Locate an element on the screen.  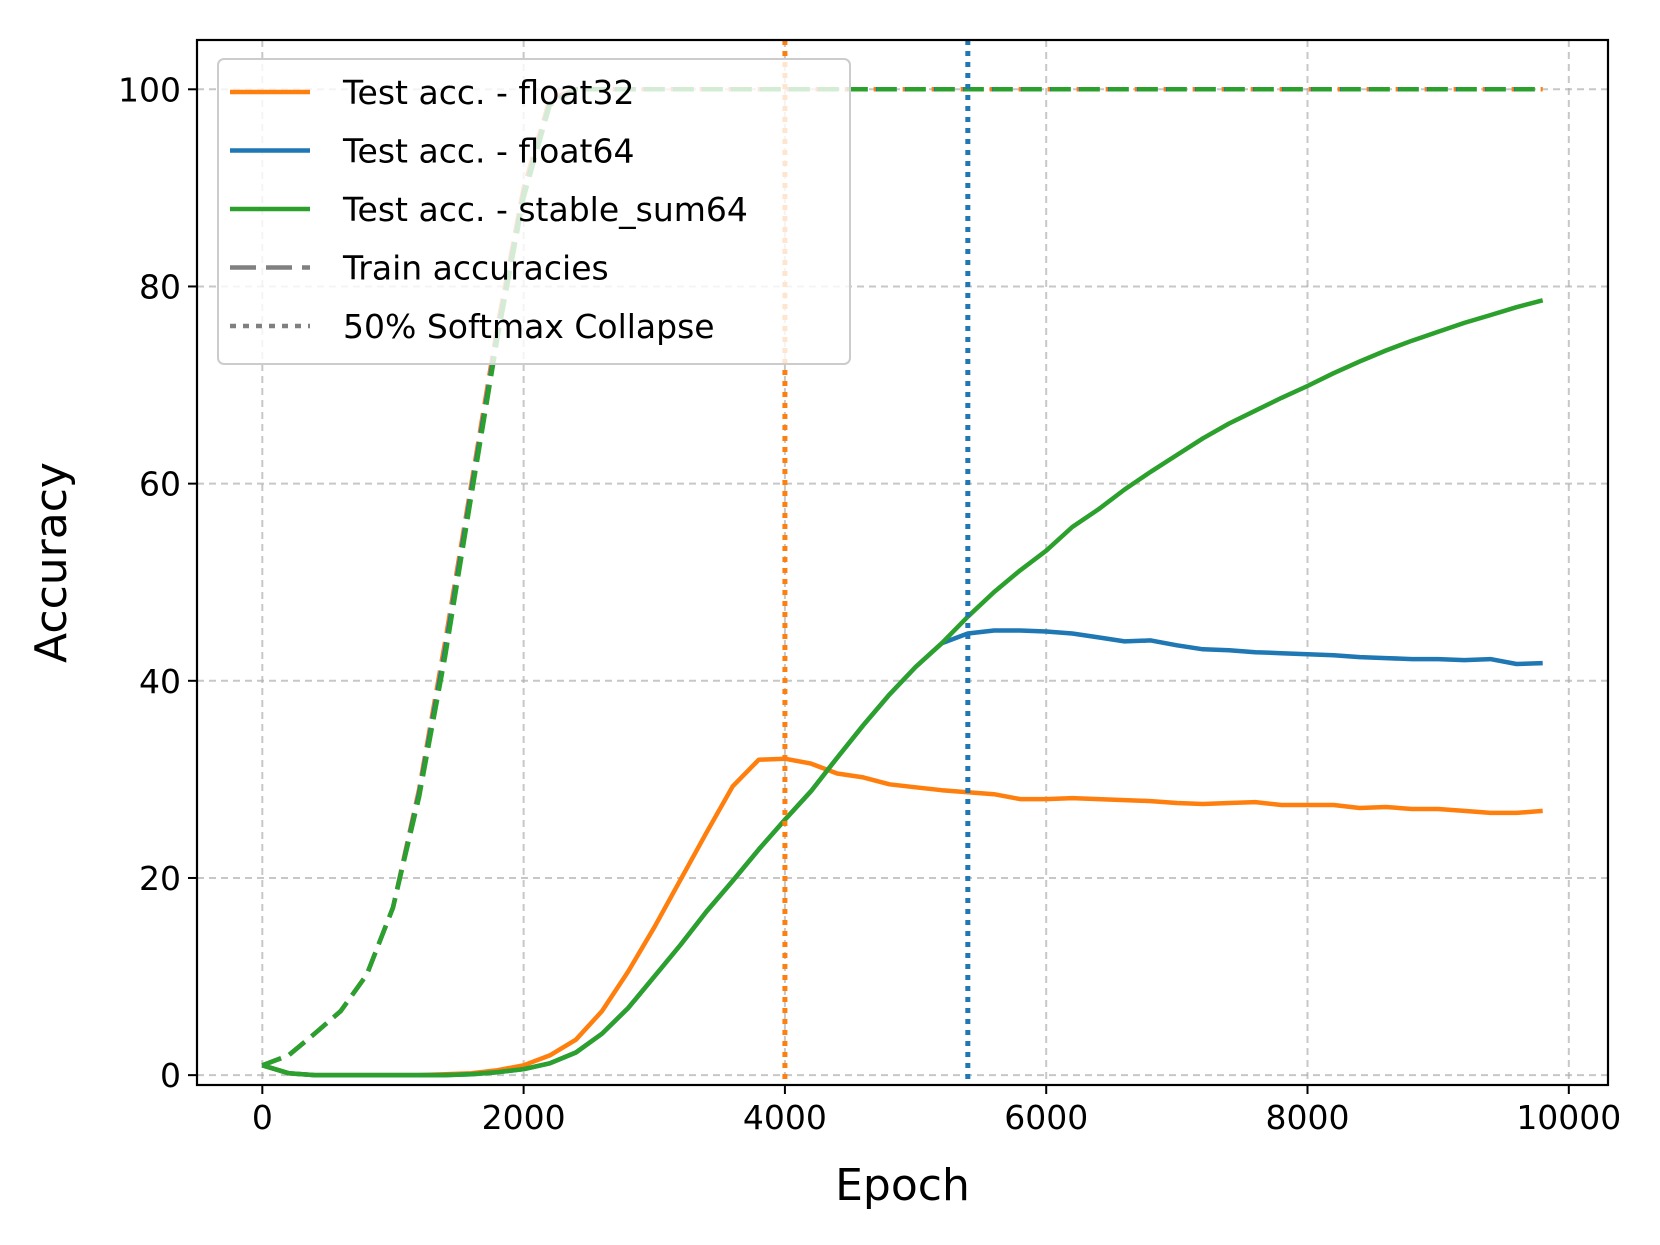
legend-box is located at coordinates (534, 211).